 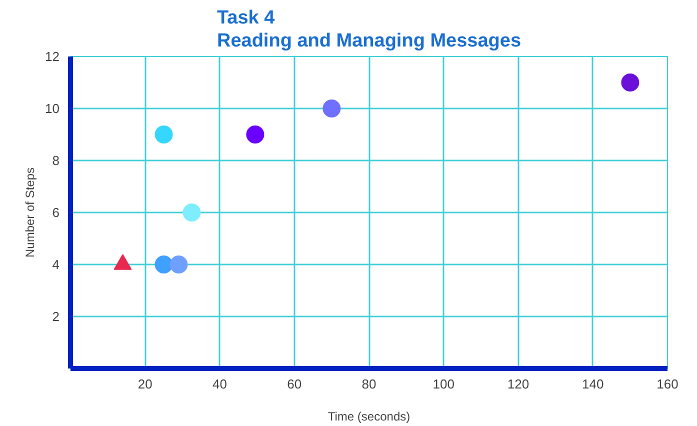 What do you see at coordinates (369, 29) in the screenshot?
I see `chart-title: Task 4 Reading and Managing Messages` at bounding box center [369, 29].